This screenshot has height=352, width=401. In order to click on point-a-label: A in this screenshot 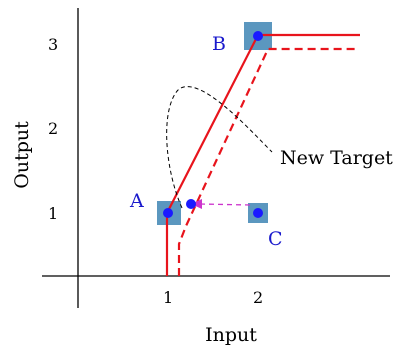, I will do `click(136, 201)`.